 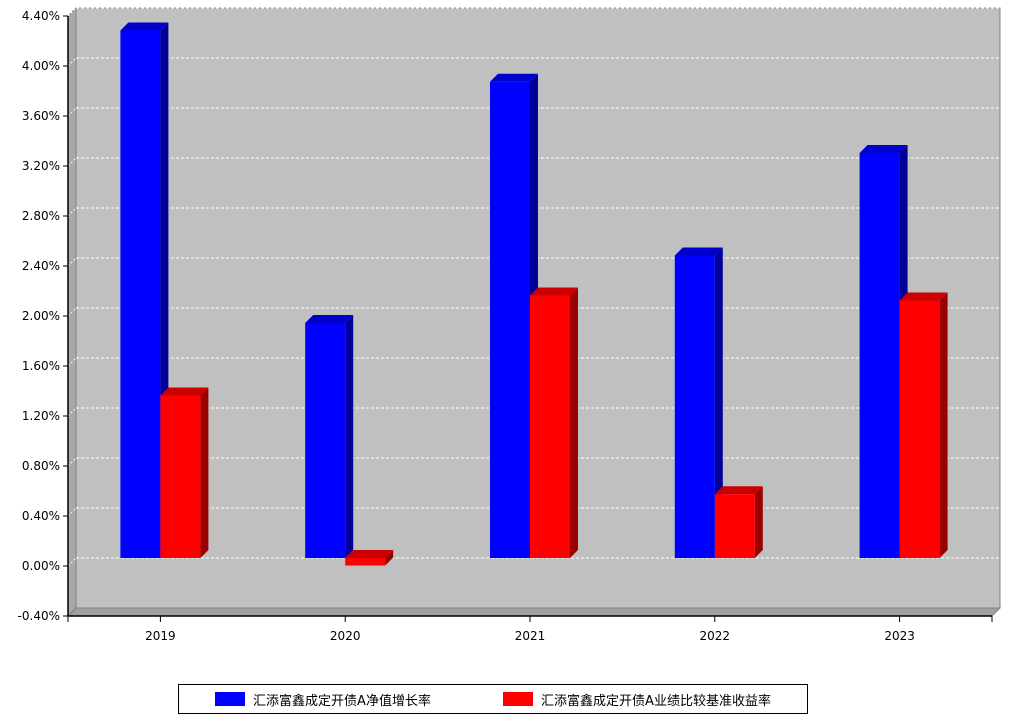 What do you see at coordinates (41, 416) in the screenshot?
I see `y-tick-label: 1.20%` at bounding box center [41, 416].